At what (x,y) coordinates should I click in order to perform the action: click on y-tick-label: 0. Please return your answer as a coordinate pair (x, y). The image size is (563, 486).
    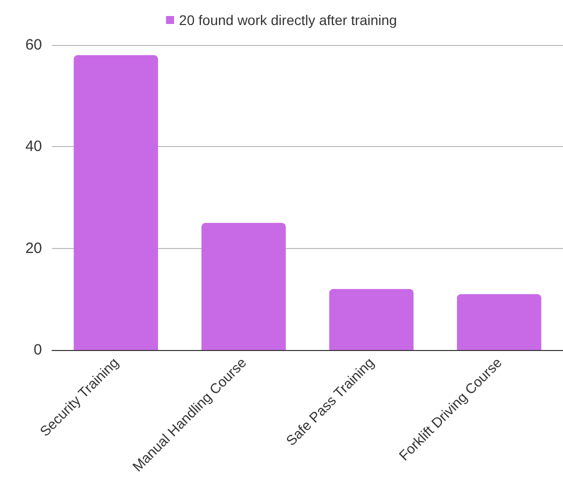
    Looking at the image, I should click on (38, 350).